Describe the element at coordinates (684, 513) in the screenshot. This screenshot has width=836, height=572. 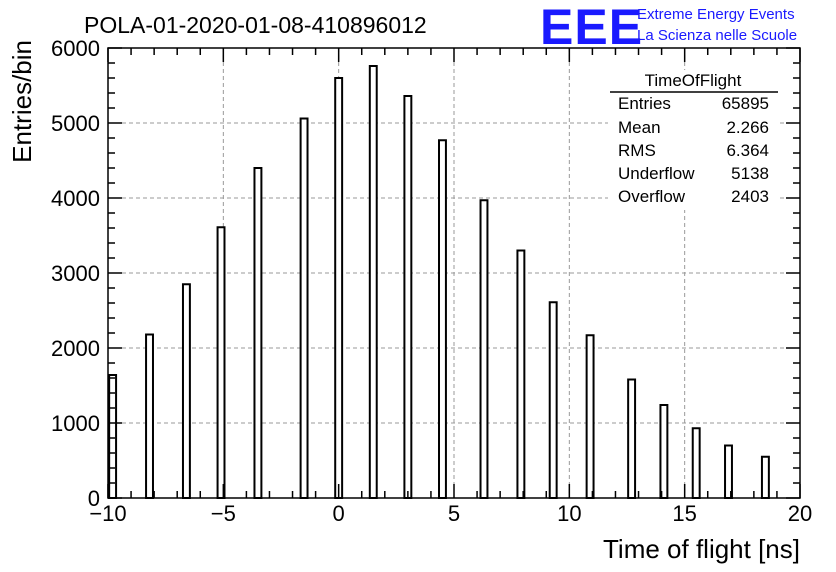
I see `x-tick-label: 15` at that location.